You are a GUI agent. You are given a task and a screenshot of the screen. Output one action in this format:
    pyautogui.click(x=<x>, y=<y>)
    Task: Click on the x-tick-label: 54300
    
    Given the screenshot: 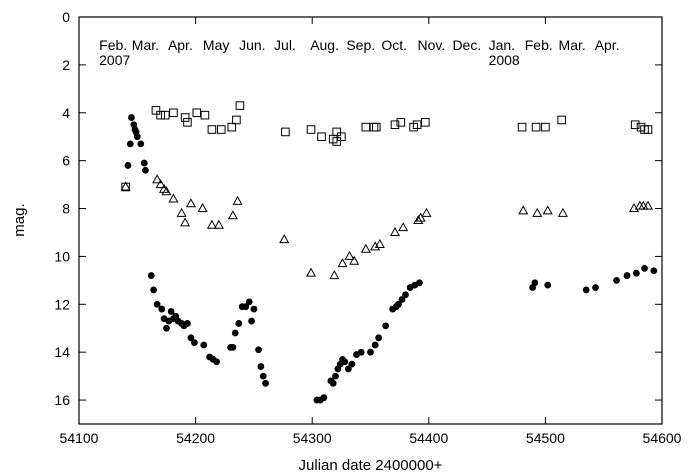 What is the action you would take?
    pyautogui.click(x=312, y=438)
    